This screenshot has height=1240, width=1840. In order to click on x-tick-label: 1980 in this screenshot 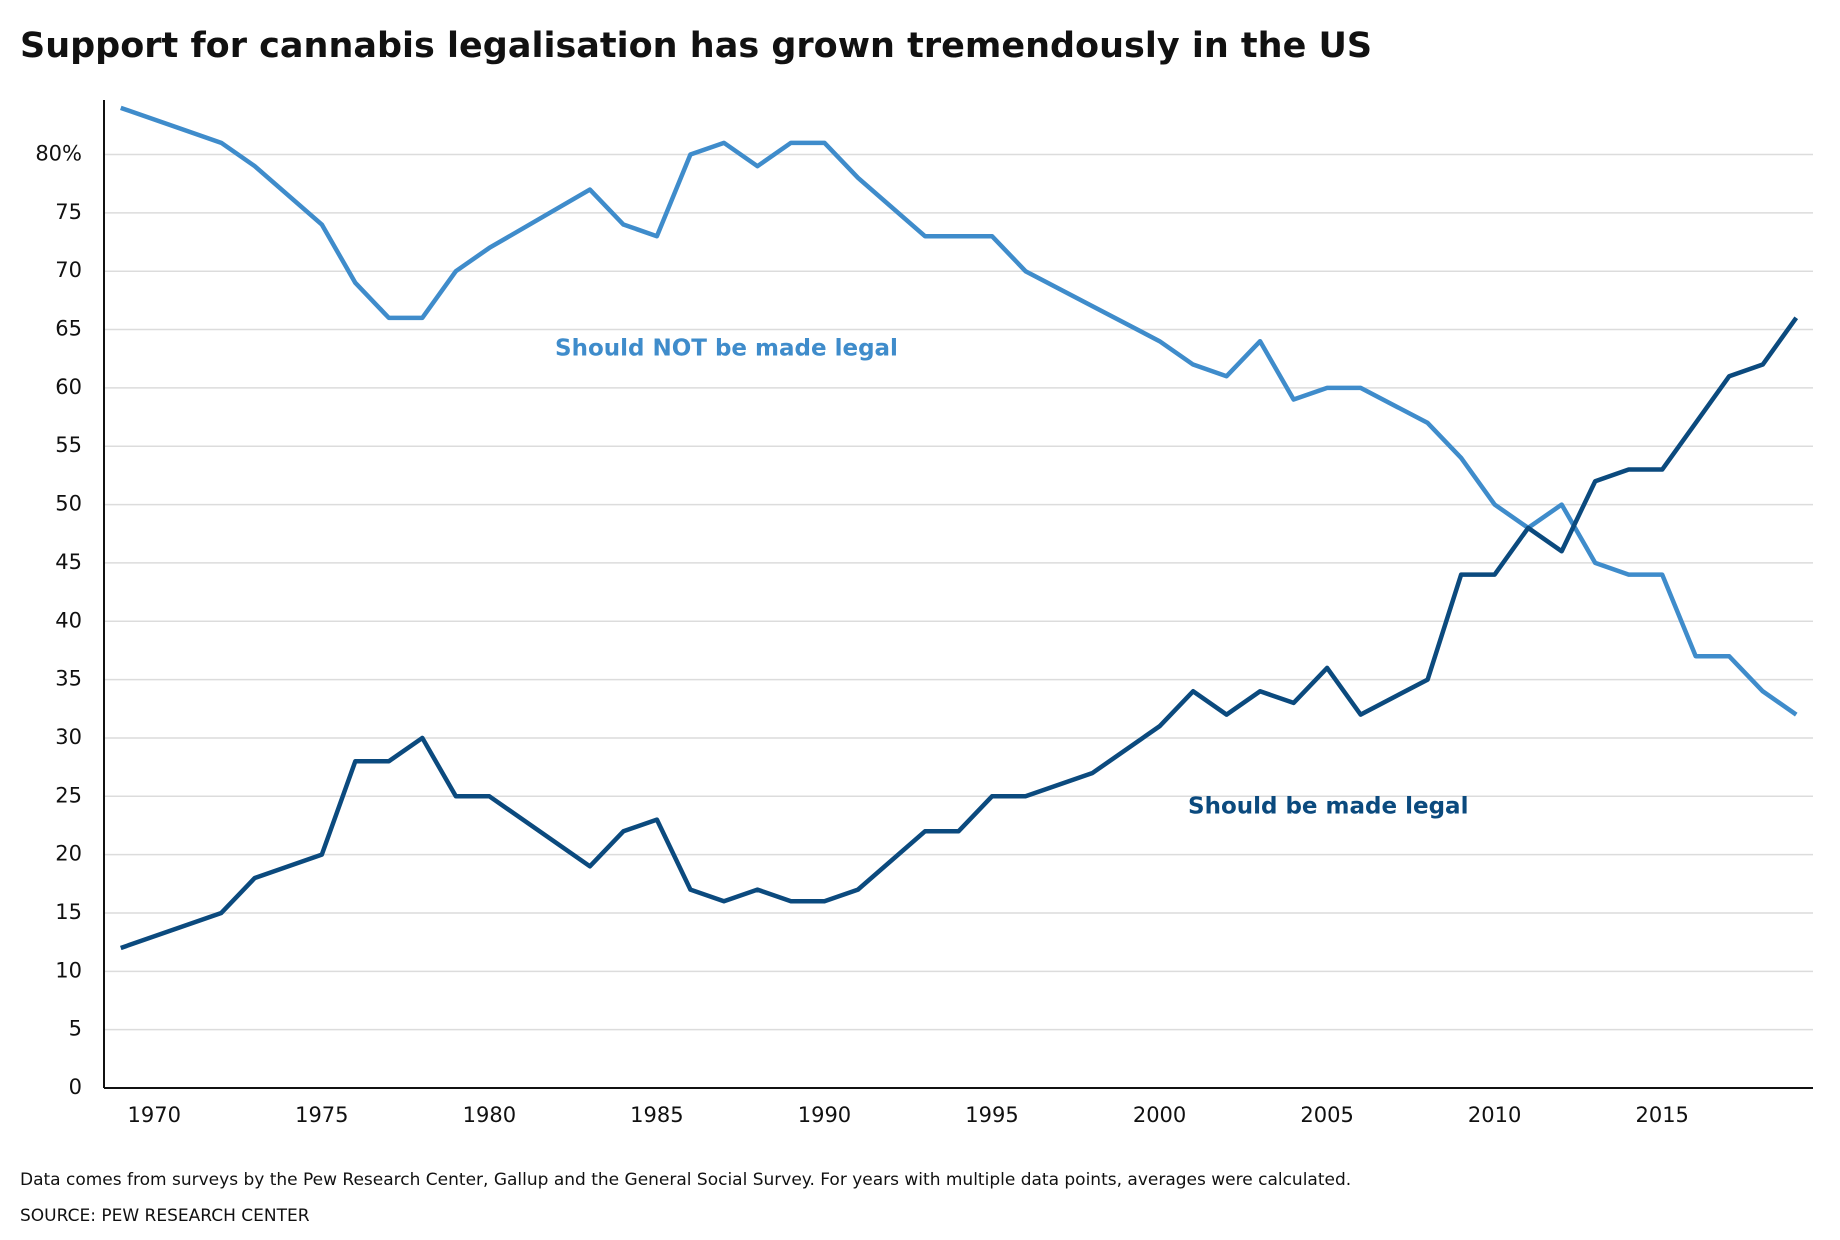, I will do `click(489, 1115)`.